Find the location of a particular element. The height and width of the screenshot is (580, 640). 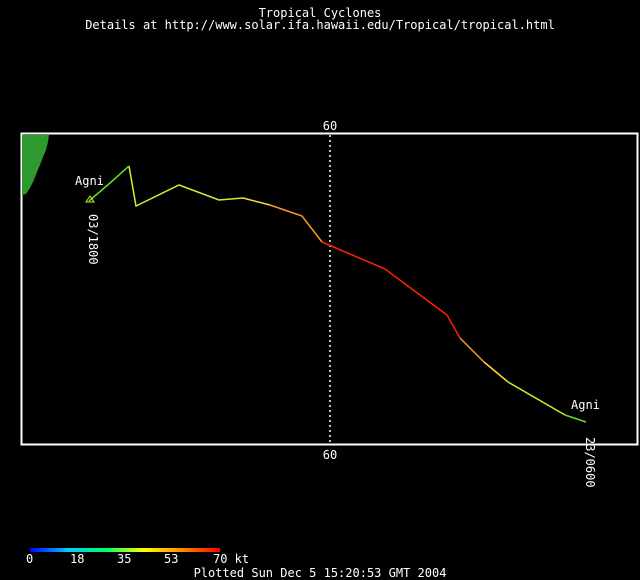

storm-end-time: 23/0600 is located at coordinates (590, 462).